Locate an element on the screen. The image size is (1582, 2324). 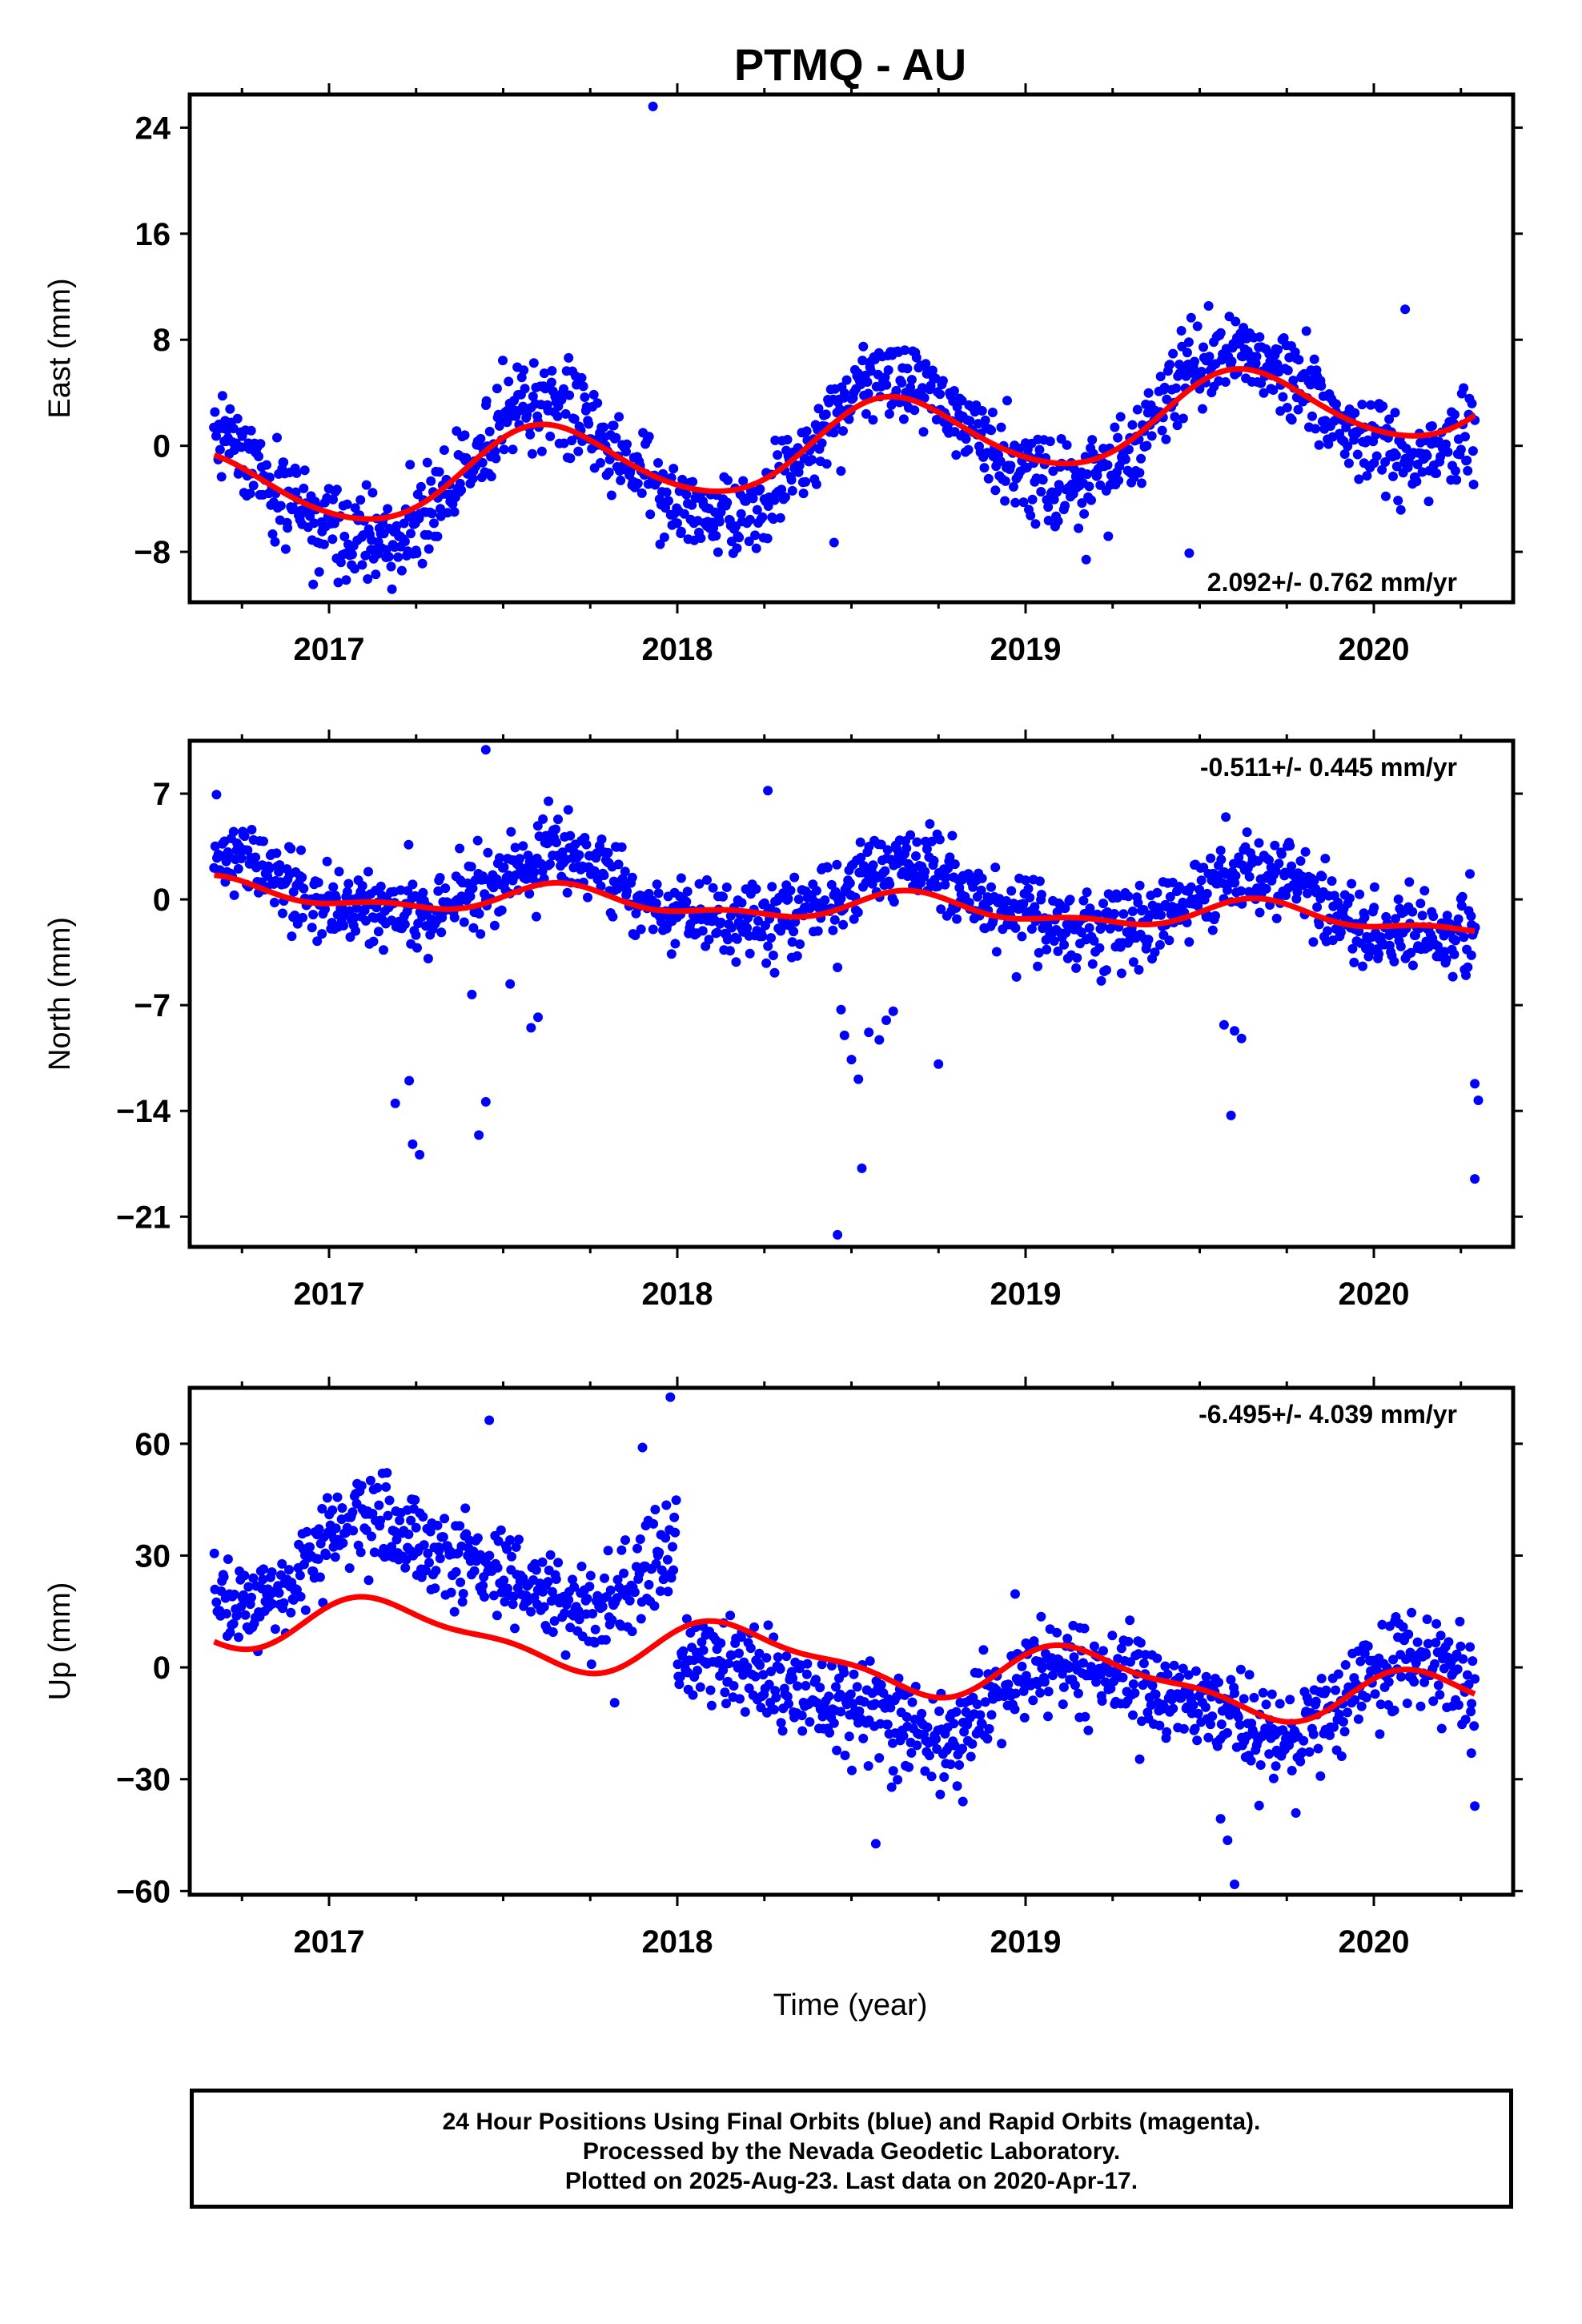
x-tick-label: 2020 is located at coordinates (1375, 649).